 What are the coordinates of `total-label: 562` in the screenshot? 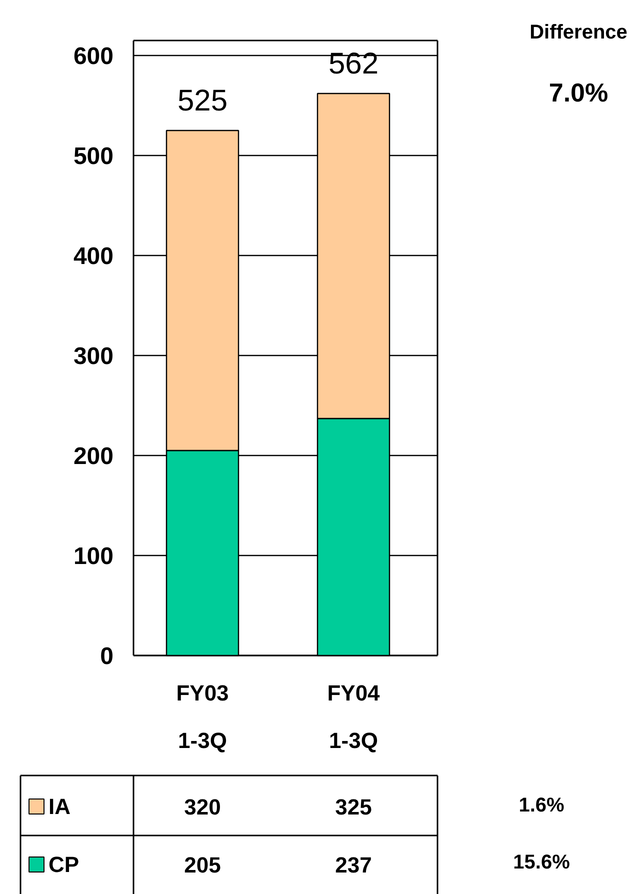 It's located at (353, 64).